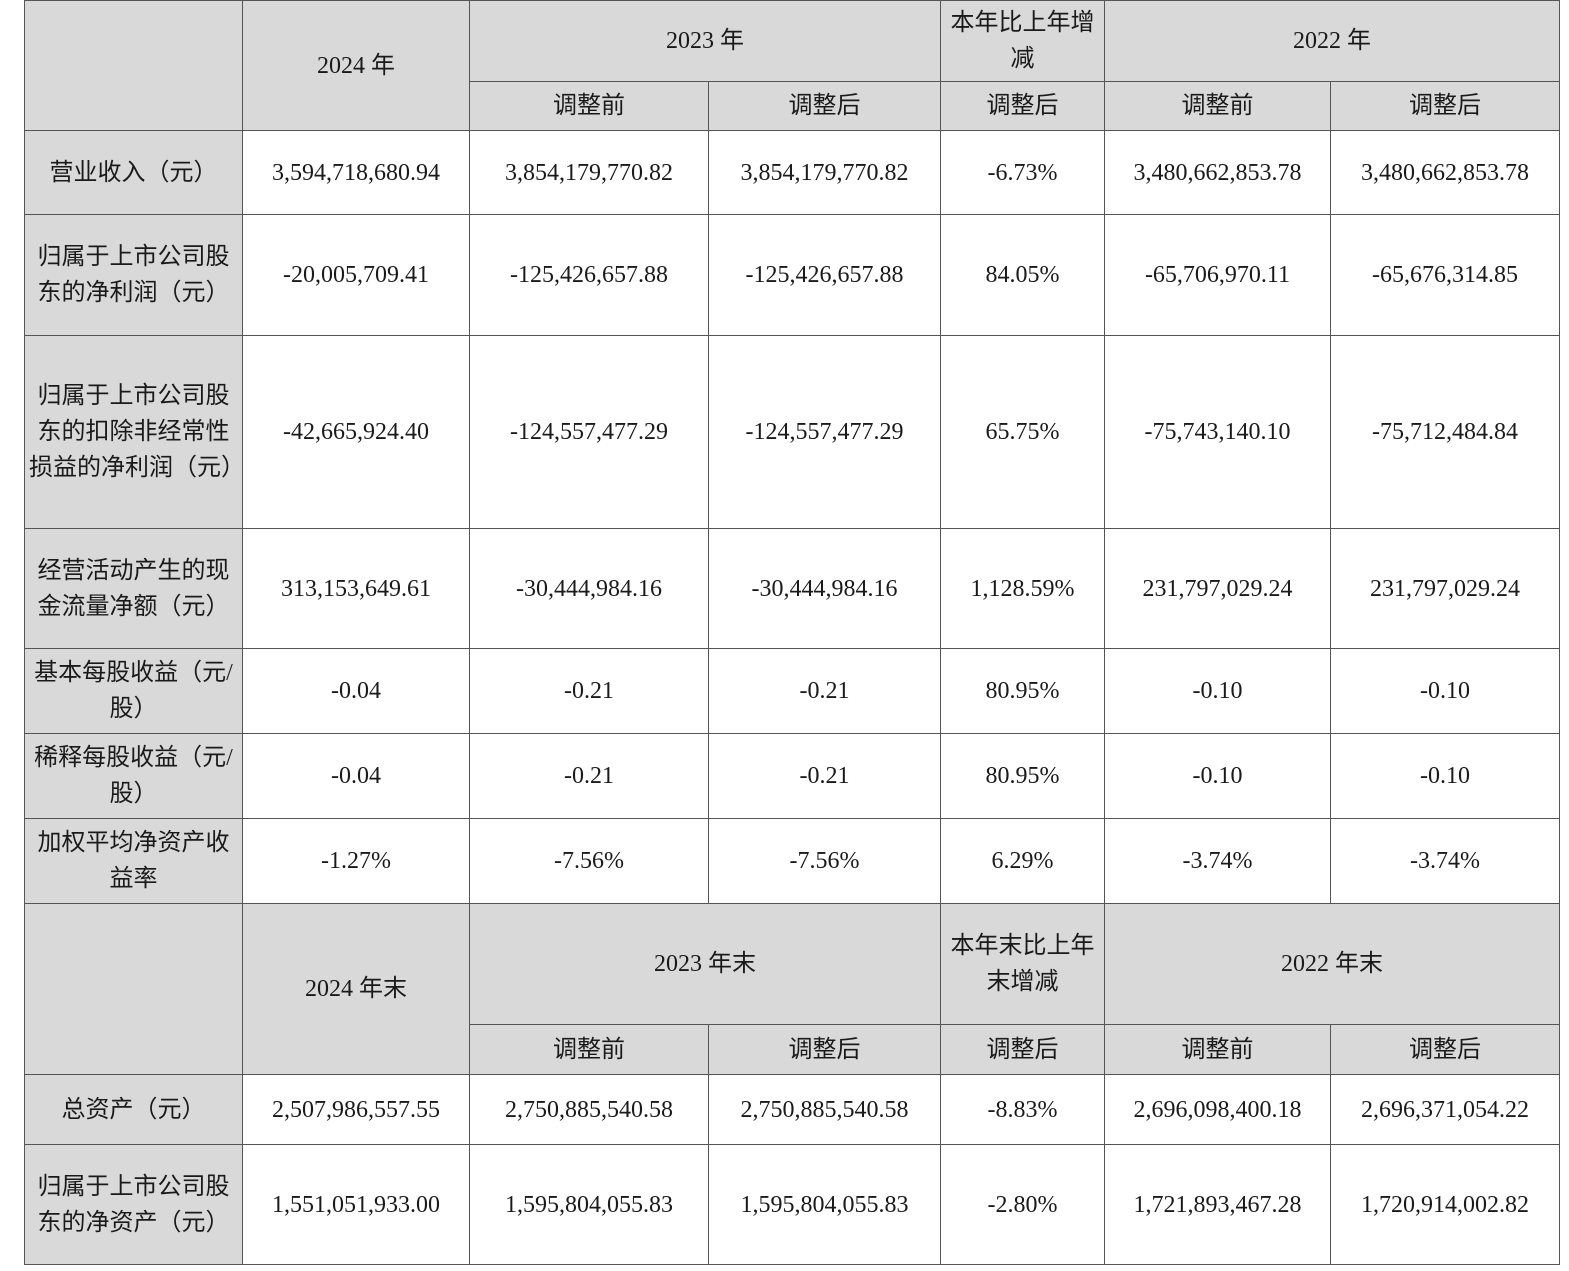 The width and height of the screenshot is (1569, 1271). What do you see at coordinates (133, 691) in the screenshot?
I see `row-label: 基本每股收益（元/股）` at bounding box center [133, 691].